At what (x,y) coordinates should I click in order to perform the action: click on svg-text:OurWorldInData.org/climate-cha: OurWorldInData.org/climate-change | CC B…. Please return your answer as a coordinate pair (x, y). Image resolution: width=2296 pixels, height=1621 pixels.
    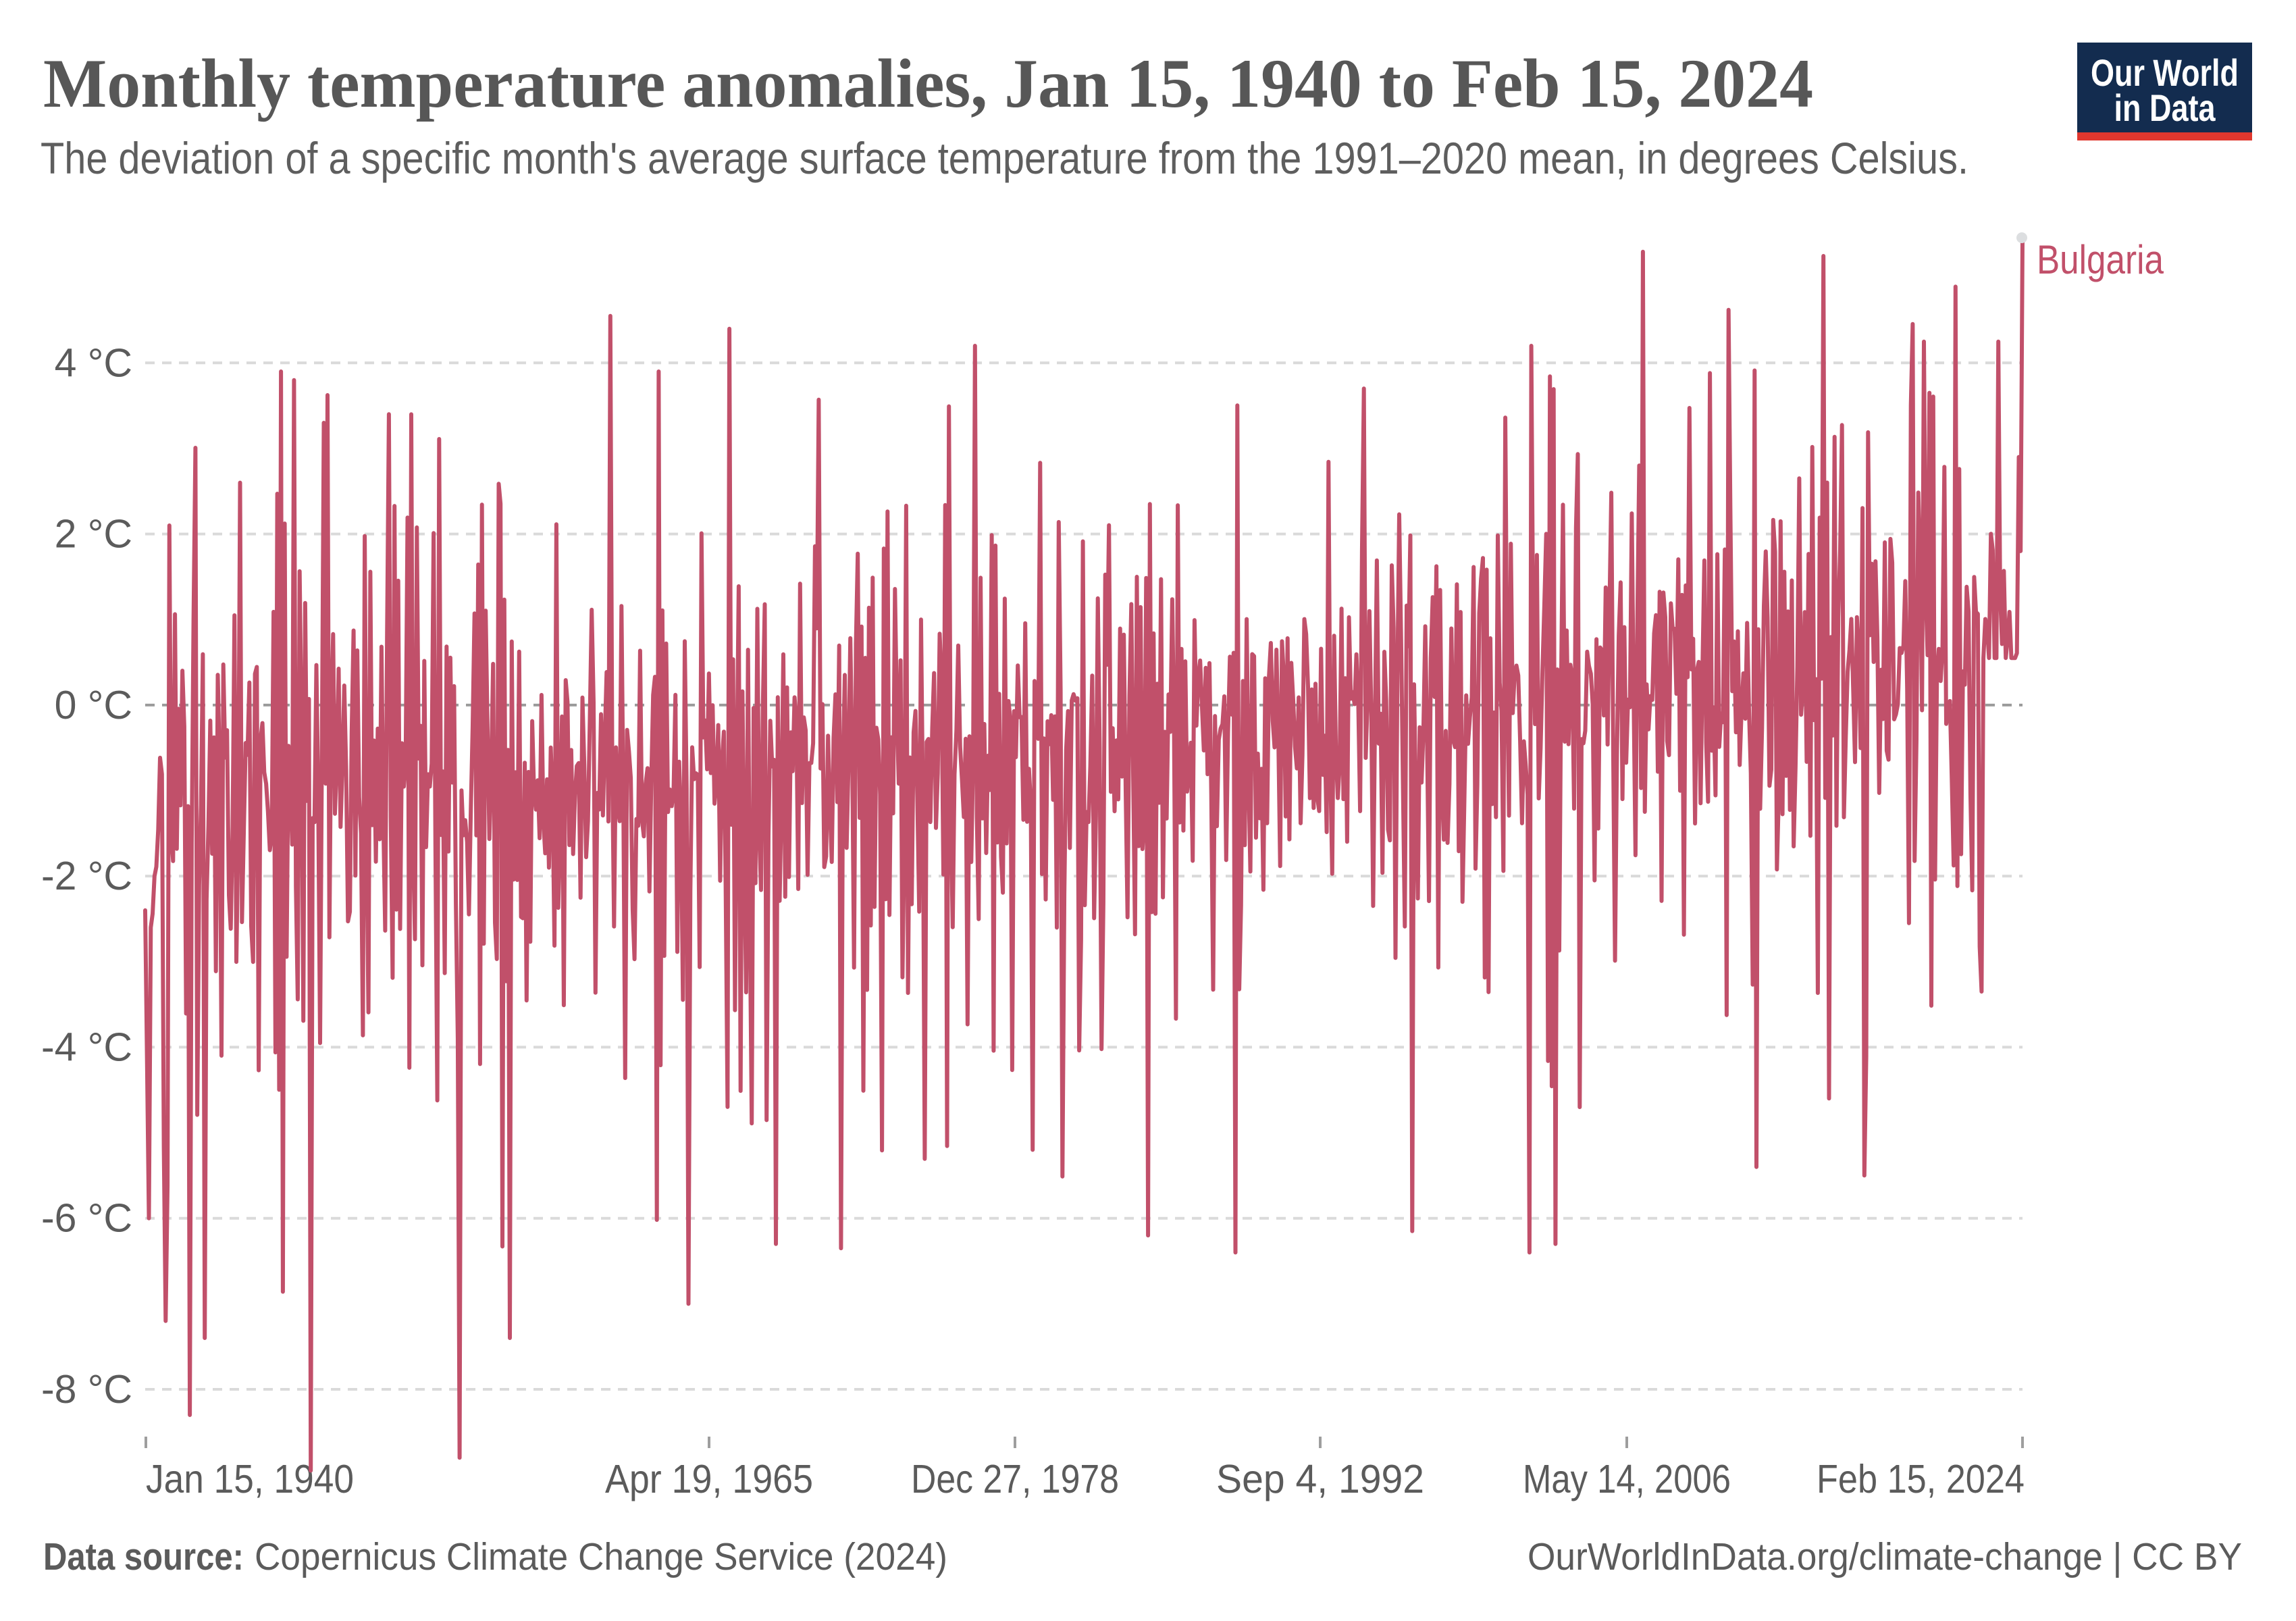
    Looking at the image, I should click on (1885, 1556).